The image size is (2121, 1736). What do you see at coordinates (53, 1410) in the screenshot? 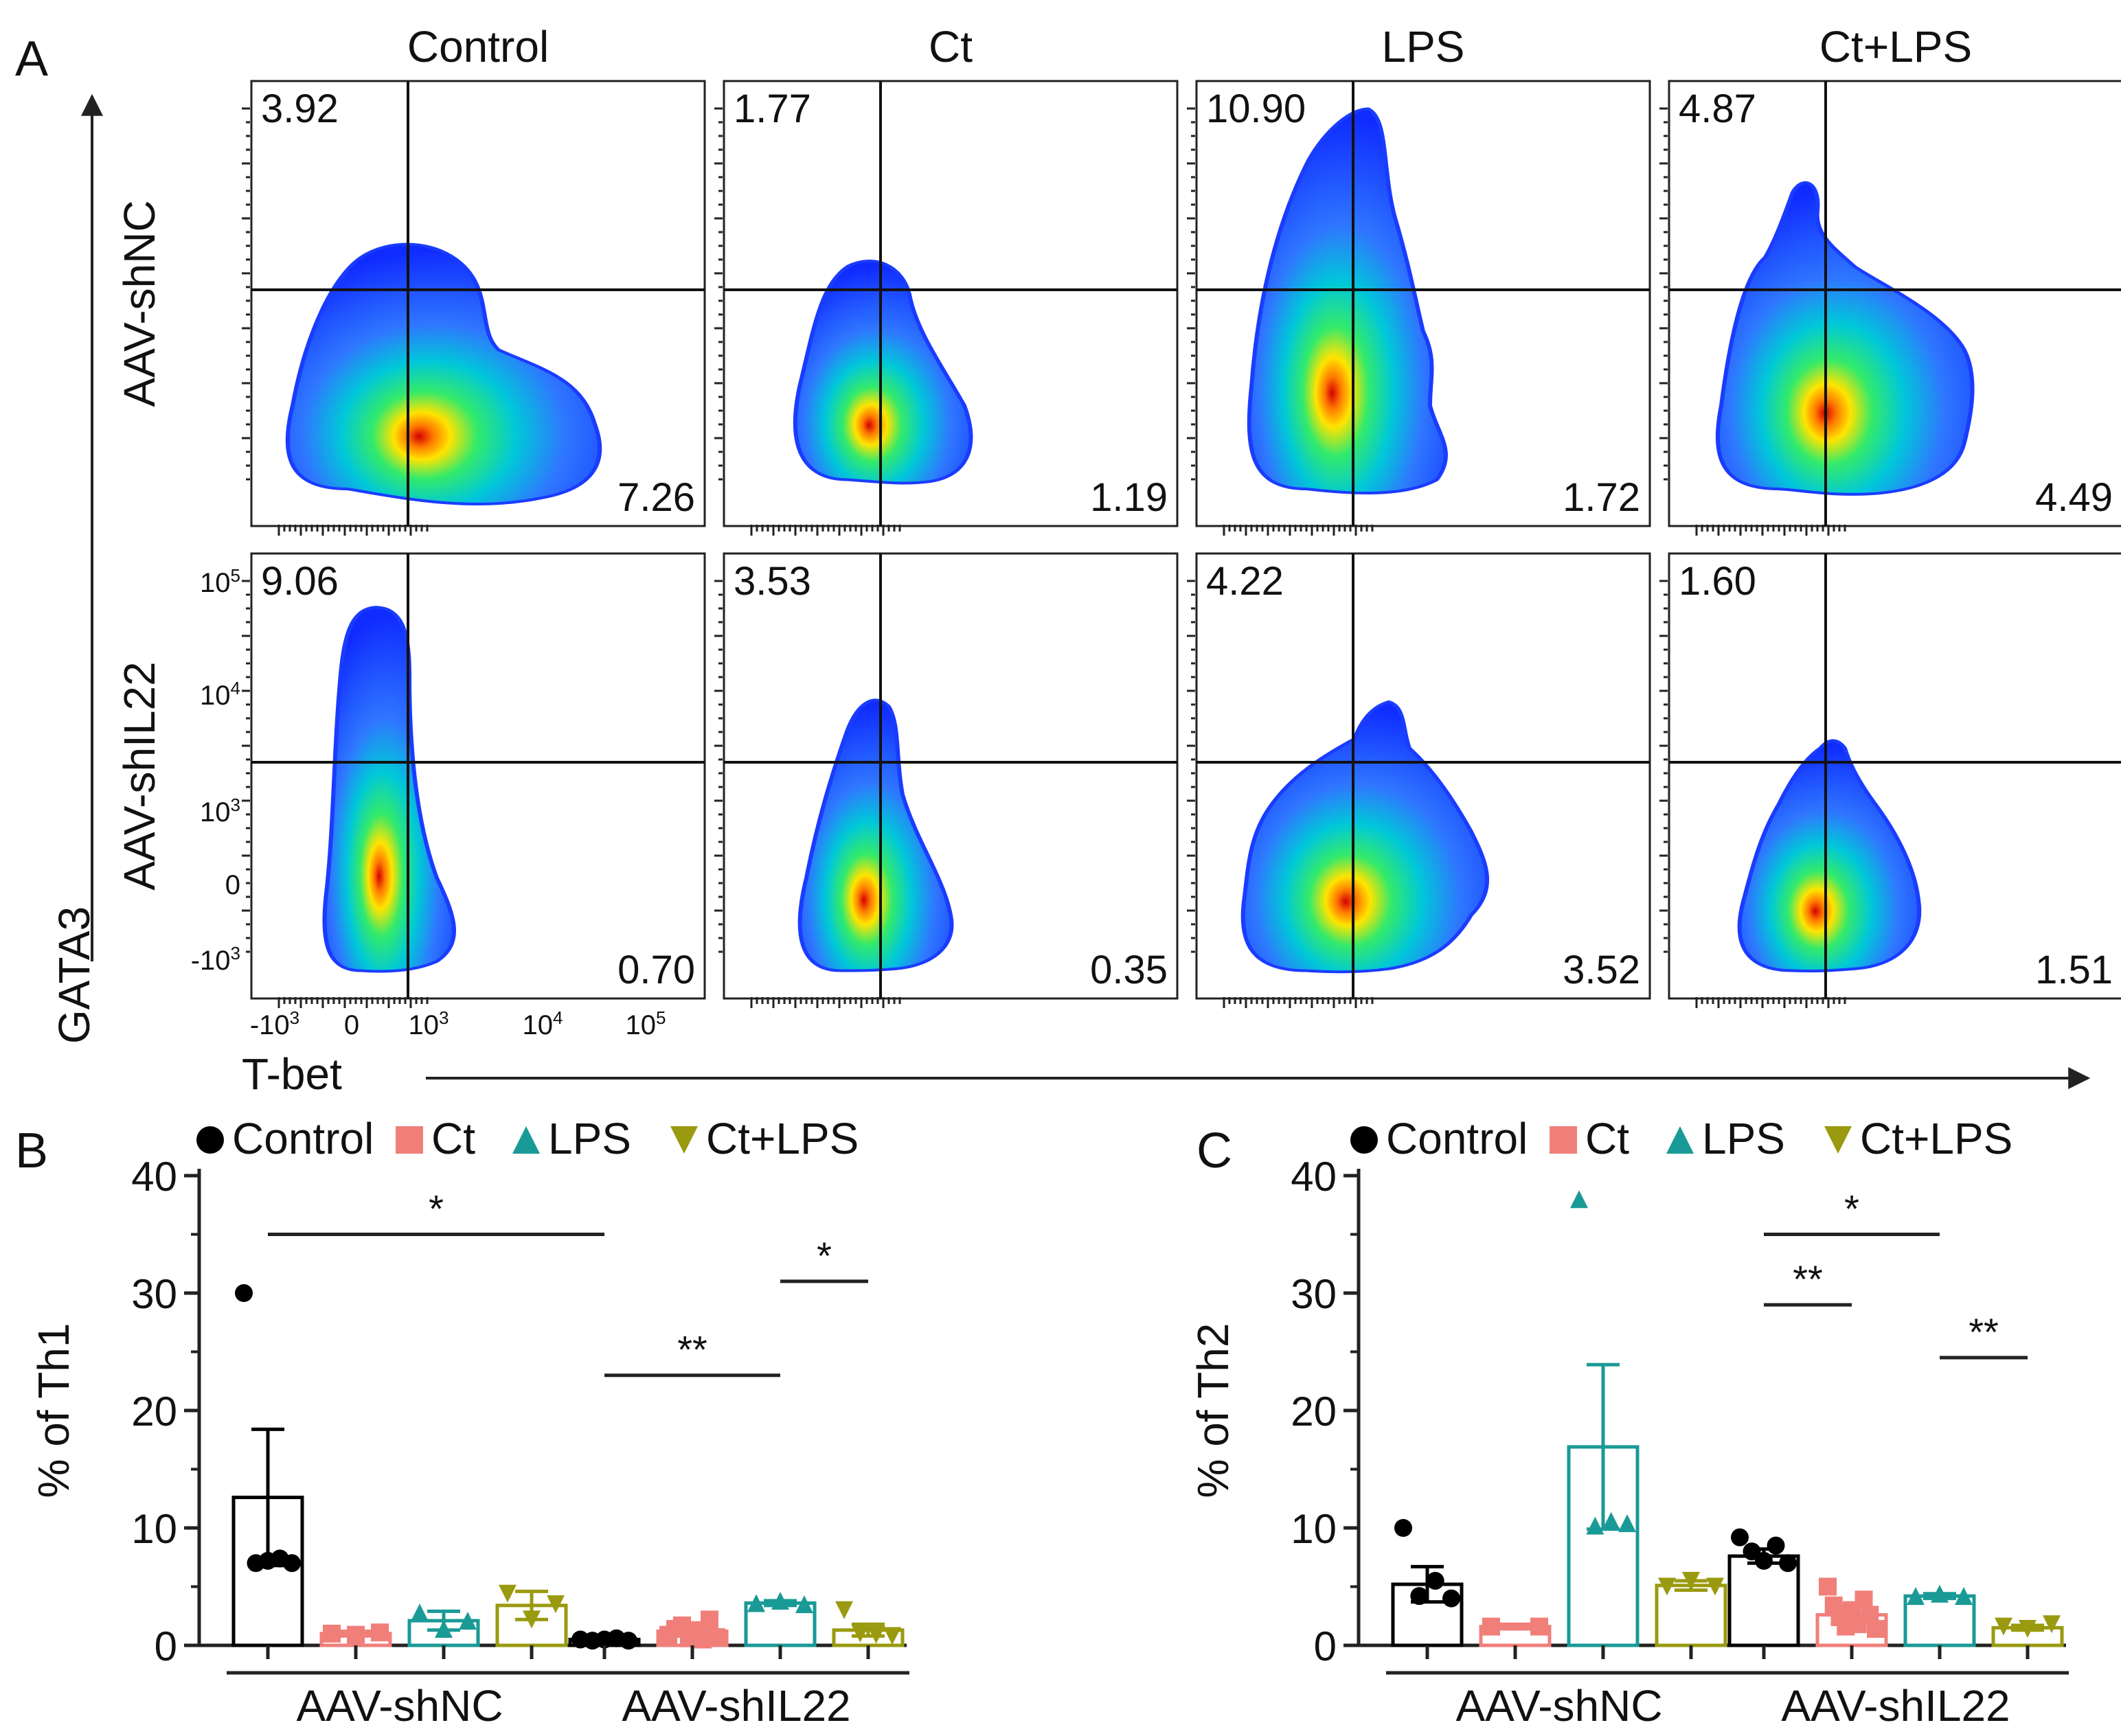
I see `y-axis-label: % of Th1` at bounding box center [53, 1410].